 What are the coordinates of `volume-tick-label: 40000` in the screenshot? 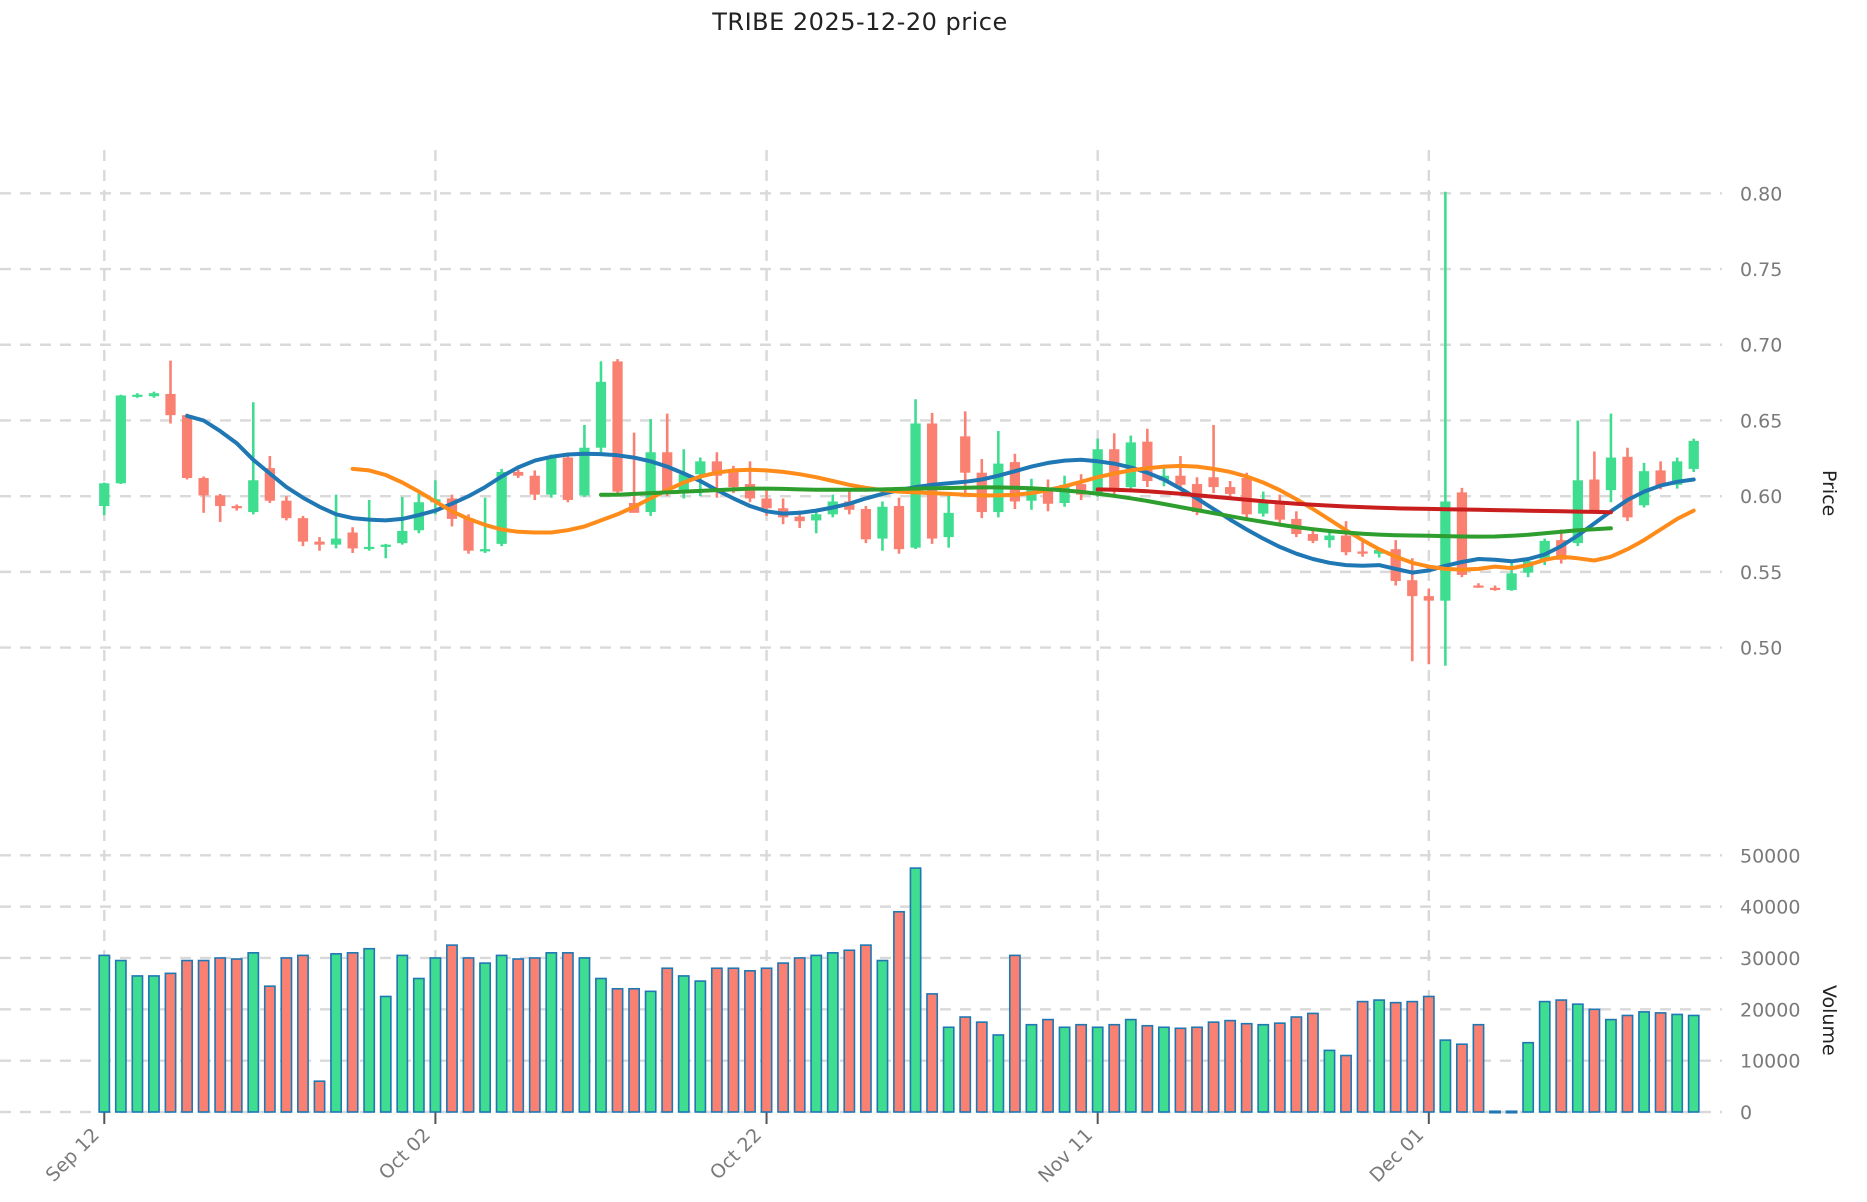 It's located at (1770, 908).